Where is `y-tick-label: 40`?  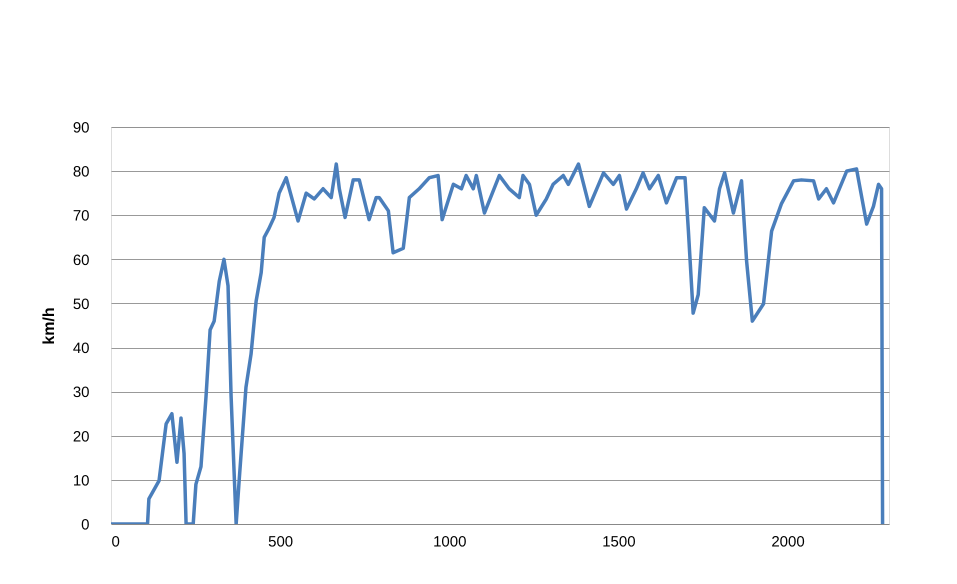 y-tick-label: 40 is located at coordinates (81, 349).